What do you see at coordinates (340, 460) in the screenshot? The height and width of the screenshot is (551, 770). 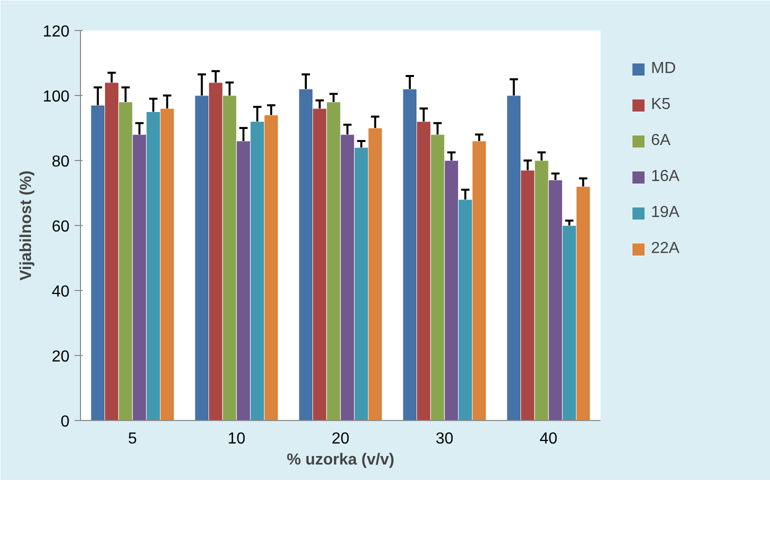 I see `x-axis-title: % uzorka (v/v)` at bounding box center [340, 460].